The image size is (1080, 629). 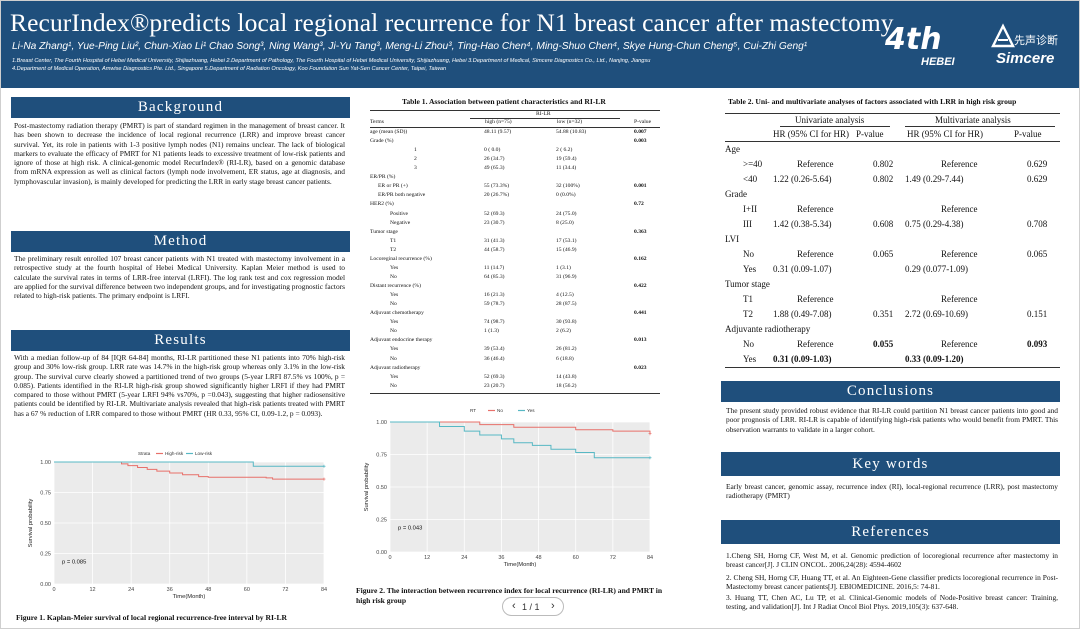 What do you see at coordinates (285, 590) in the screenshot?
I see `x-tick-label: 72` at bounding box center [285, 590].